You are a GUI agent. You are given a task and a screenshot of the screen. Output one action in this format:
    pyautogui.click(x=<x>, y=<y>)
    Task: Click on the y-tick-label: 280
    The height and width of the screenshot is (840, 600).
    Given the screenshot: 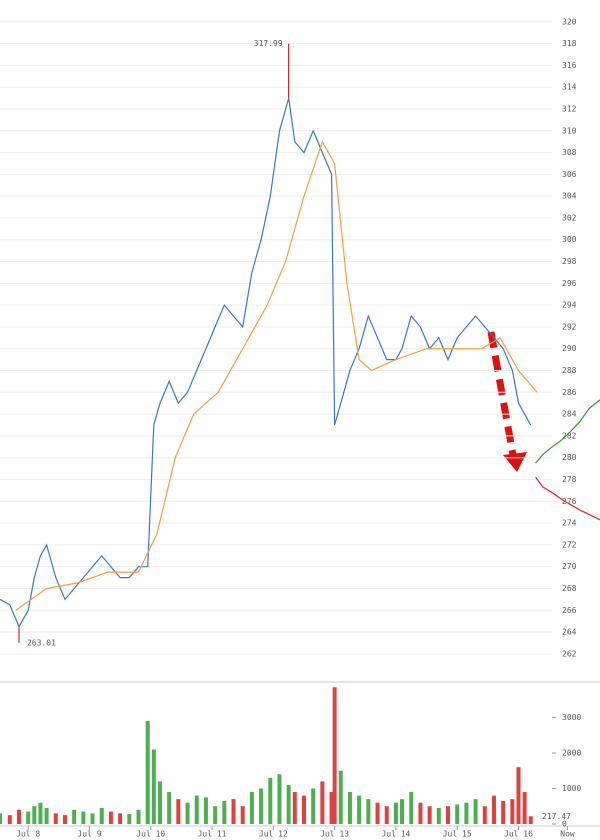 What is the action you would take?
    pyautogui.click(x=569, y=457)
    